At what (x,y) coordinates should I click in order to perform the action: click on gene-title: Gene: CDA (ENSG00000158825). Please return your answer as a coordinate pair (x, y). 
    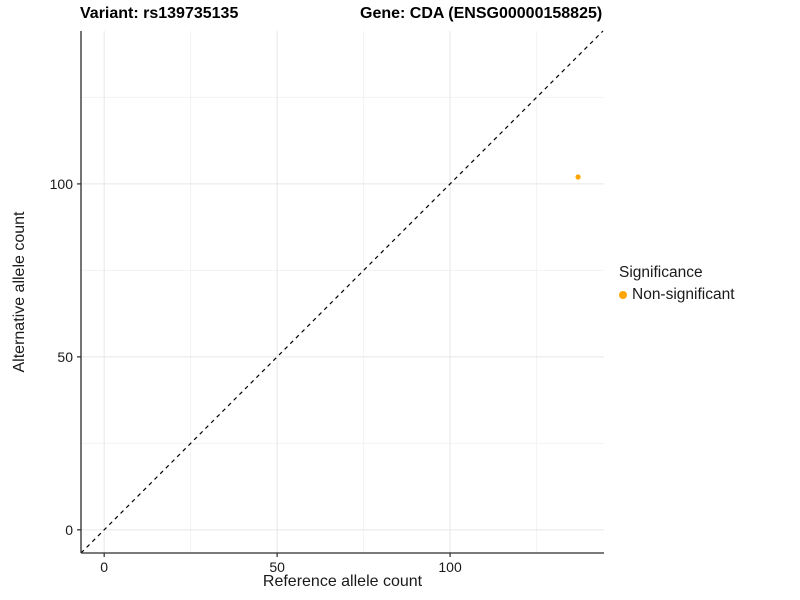
    Looking at the image, I should click on (481, 13).